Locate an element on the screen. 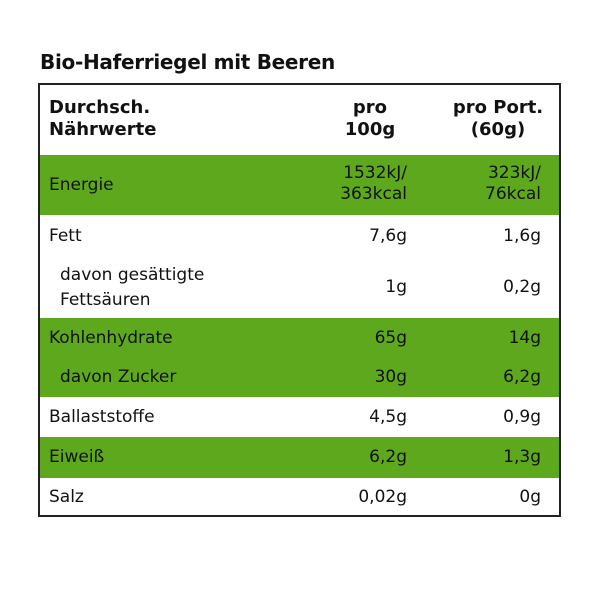  header-per-100g: pro 100g is located at coordinates (370, 119).